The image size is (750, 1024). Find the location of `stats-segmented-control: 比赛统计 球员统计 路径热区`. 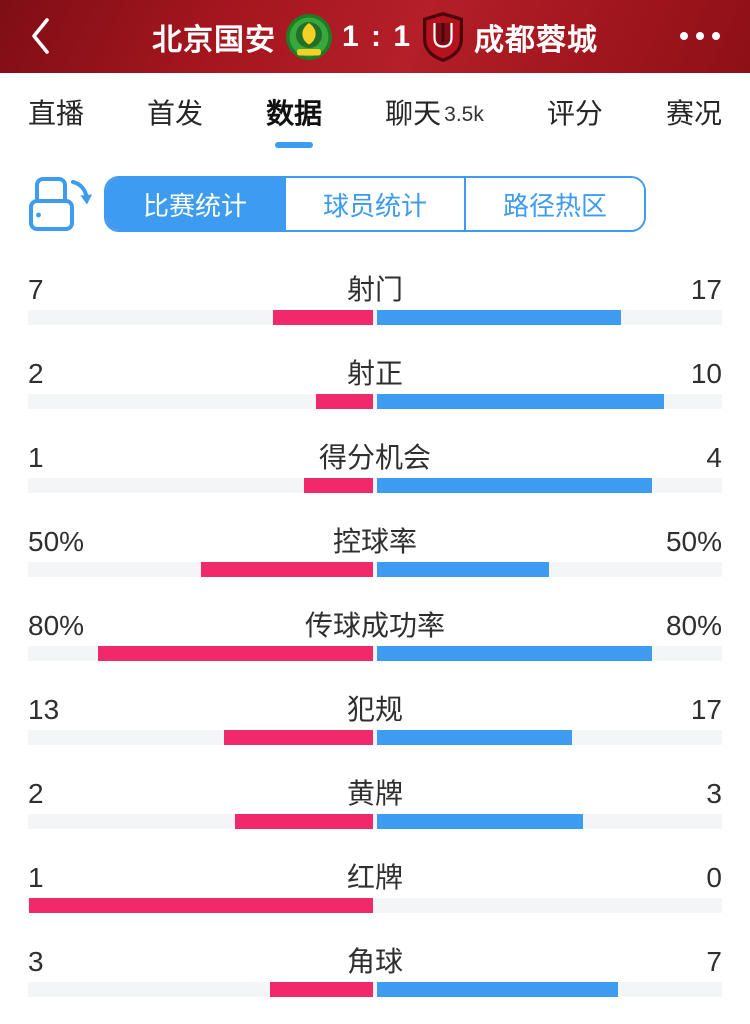

stats-segmented-control: 比赛统计 球员统计 路径热区 is located at coordinates (375, 204).